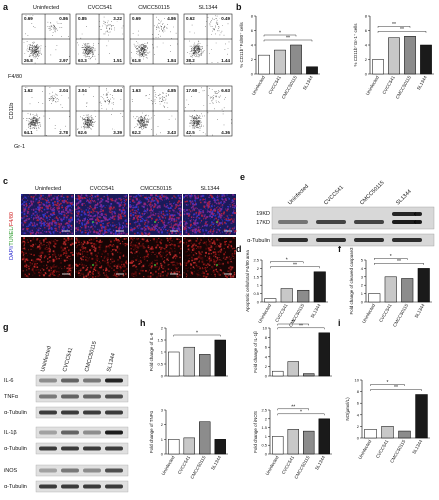 This screenshot has width=439, height=500. Describe the element at coordinates (225, 18) in the screenshot. I see `quadrant-value: 0.49` at that location.